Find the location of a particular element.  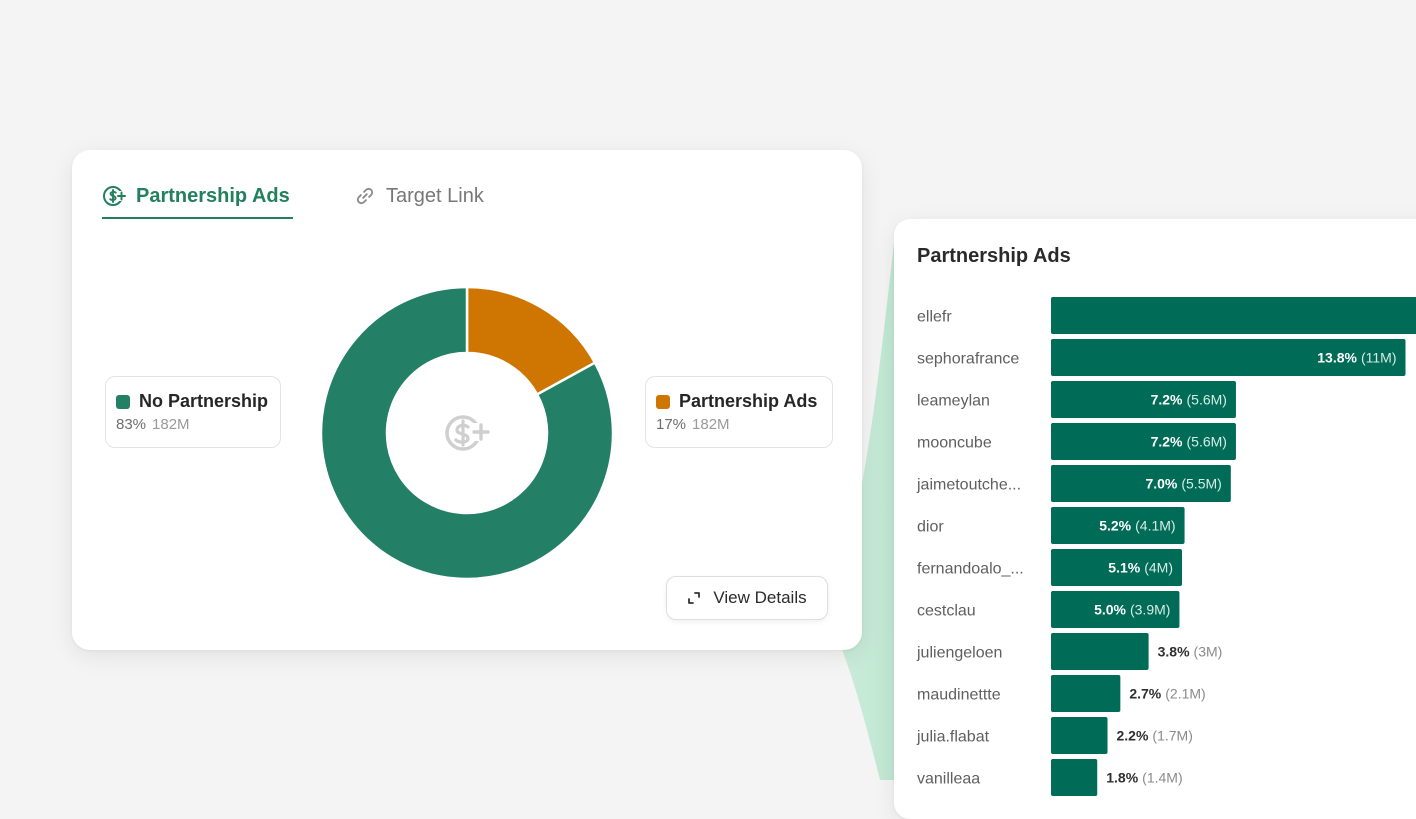

tab-target-link: Target Link is located at coordinates (419, 196).